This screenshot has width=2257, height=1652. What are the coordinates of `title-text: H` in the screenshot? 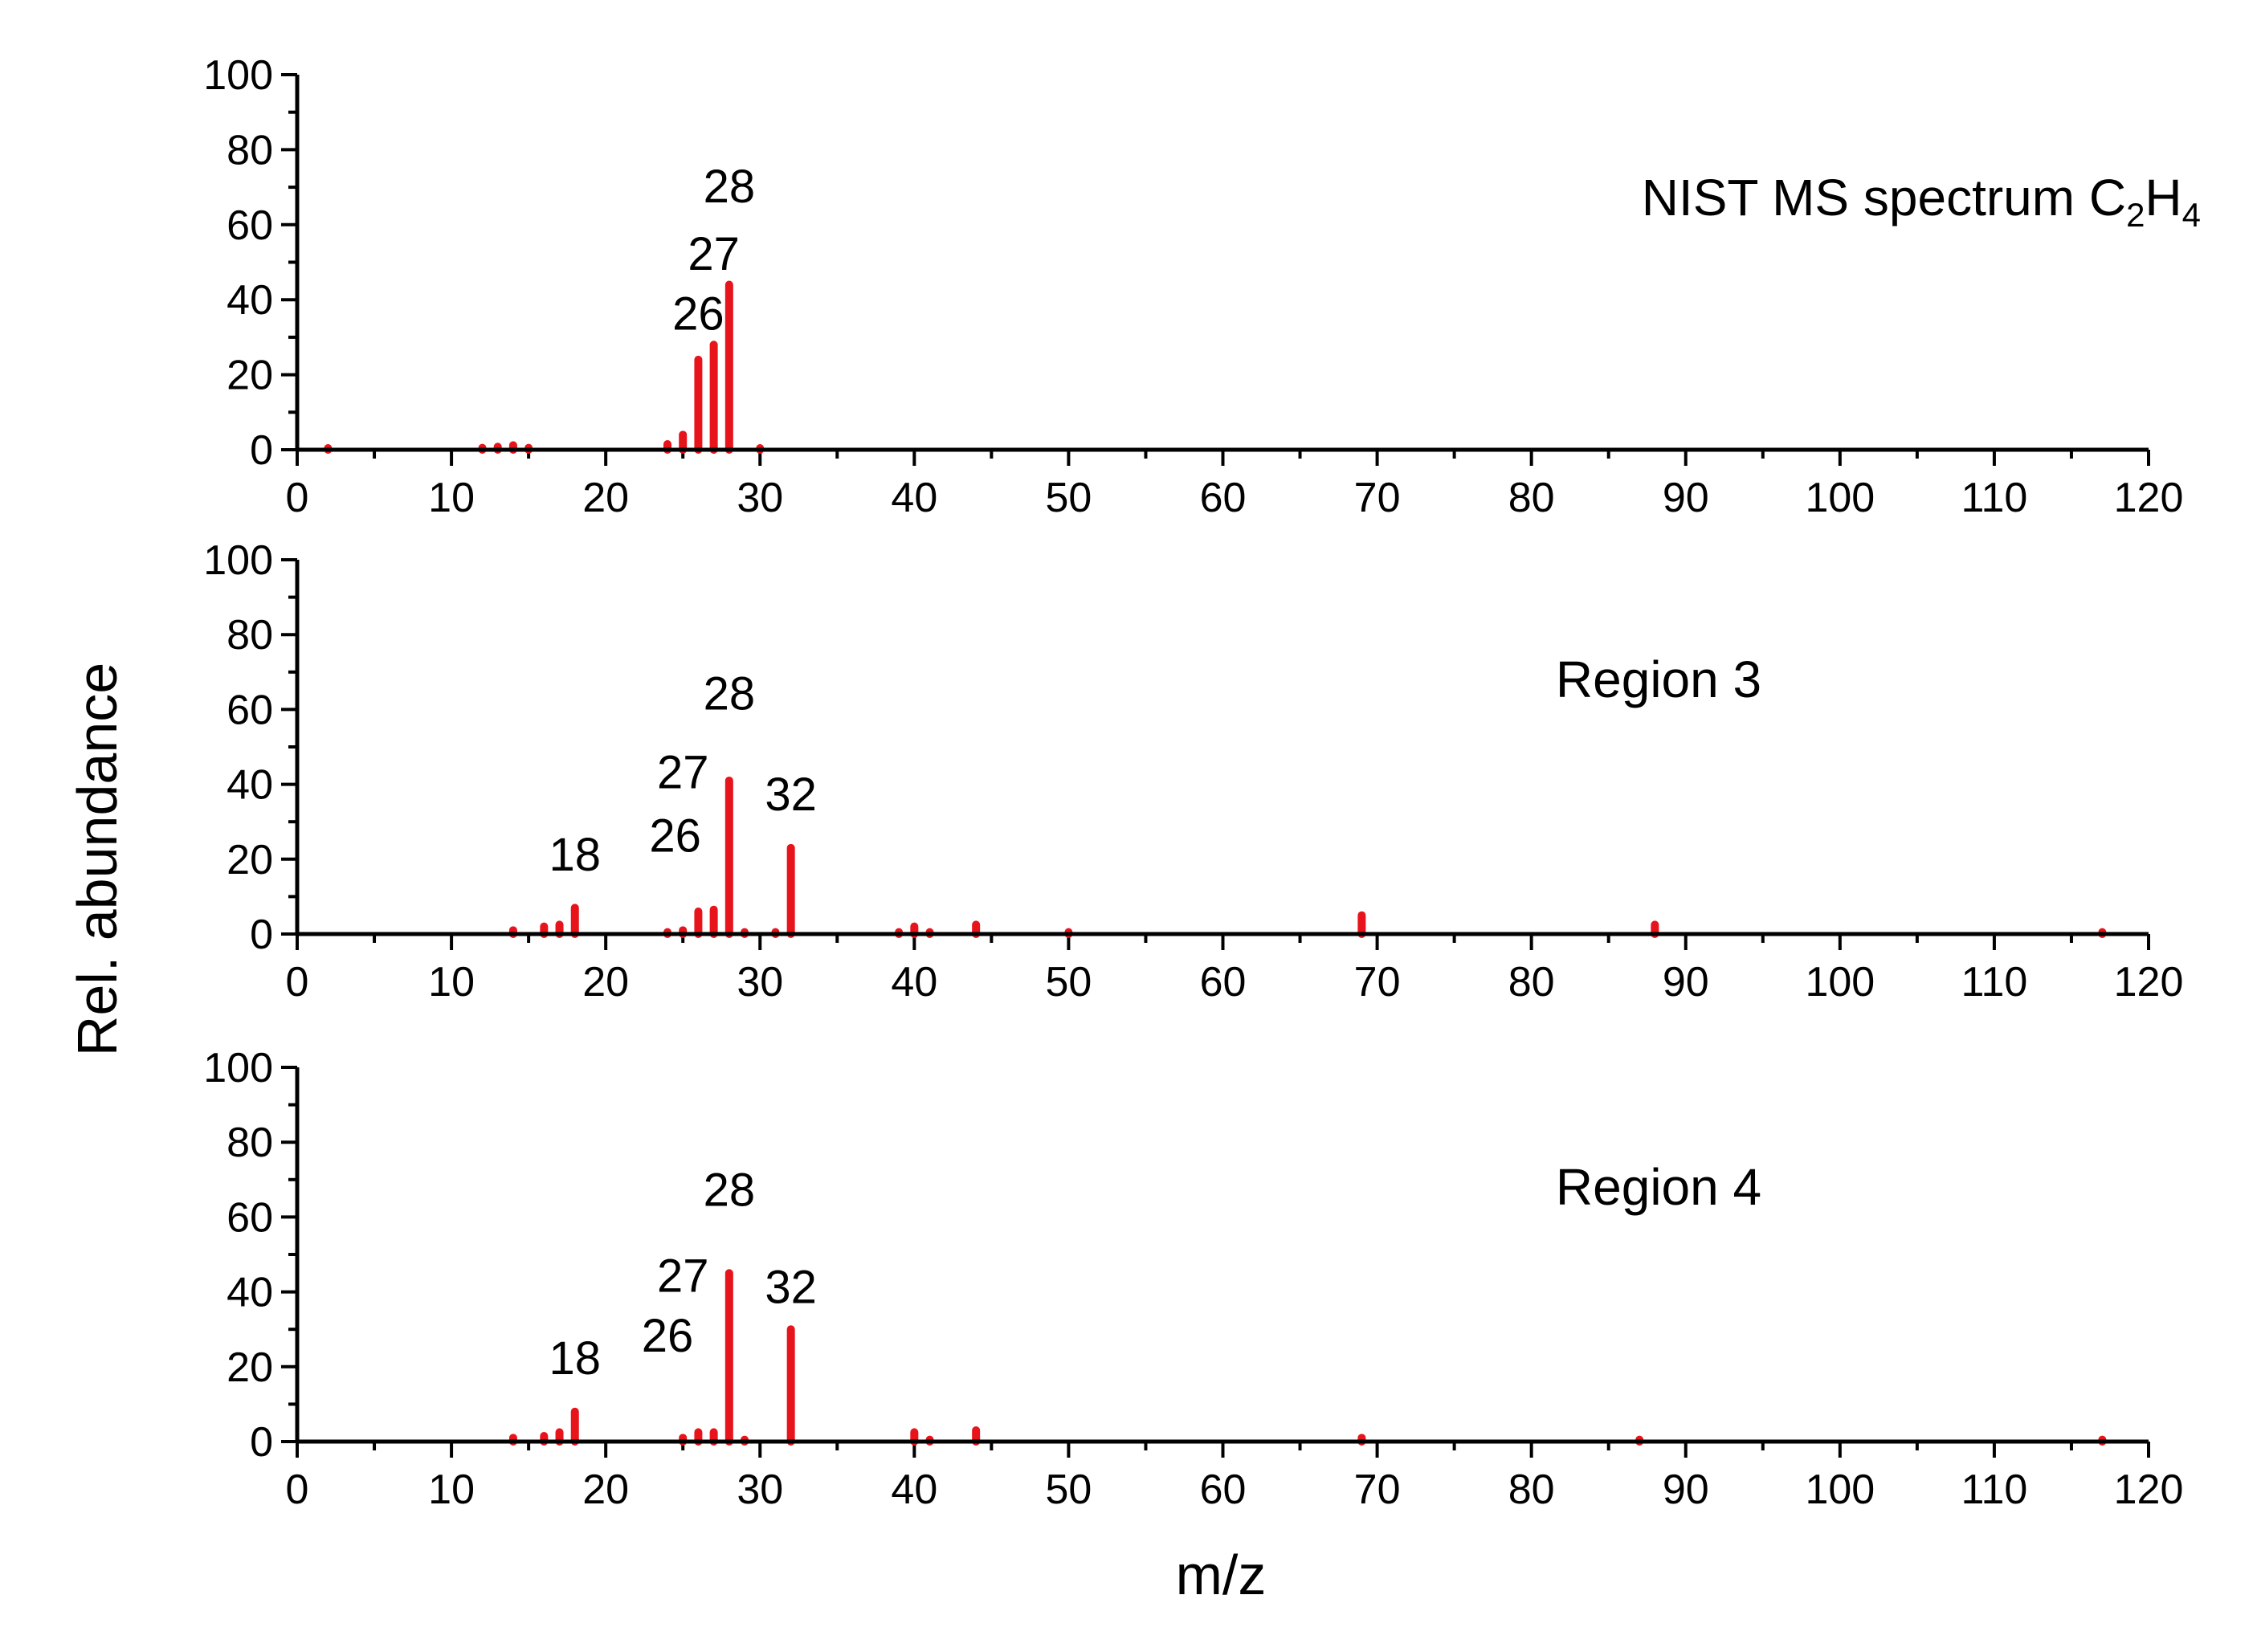 It's located at (2163, 197).